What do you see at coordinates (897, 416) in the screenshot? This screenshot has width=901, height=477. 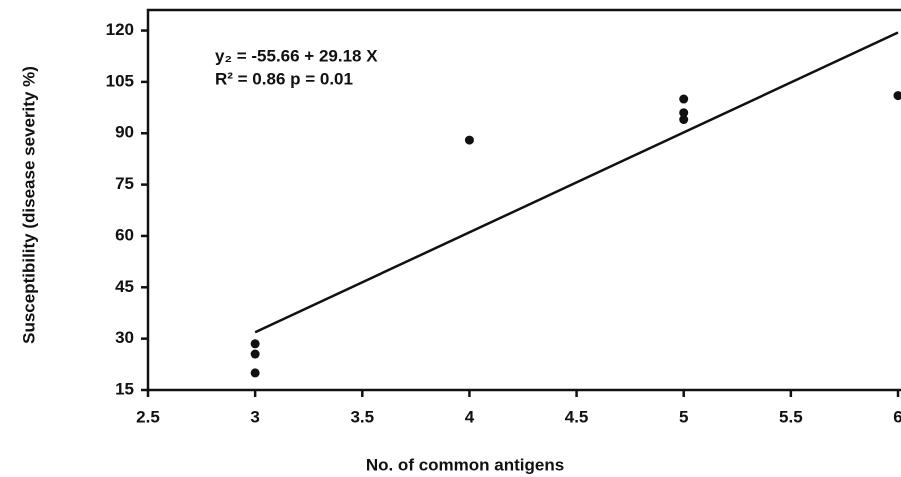 I see `x-tick-label: 6` at bounding box center [897, 416].